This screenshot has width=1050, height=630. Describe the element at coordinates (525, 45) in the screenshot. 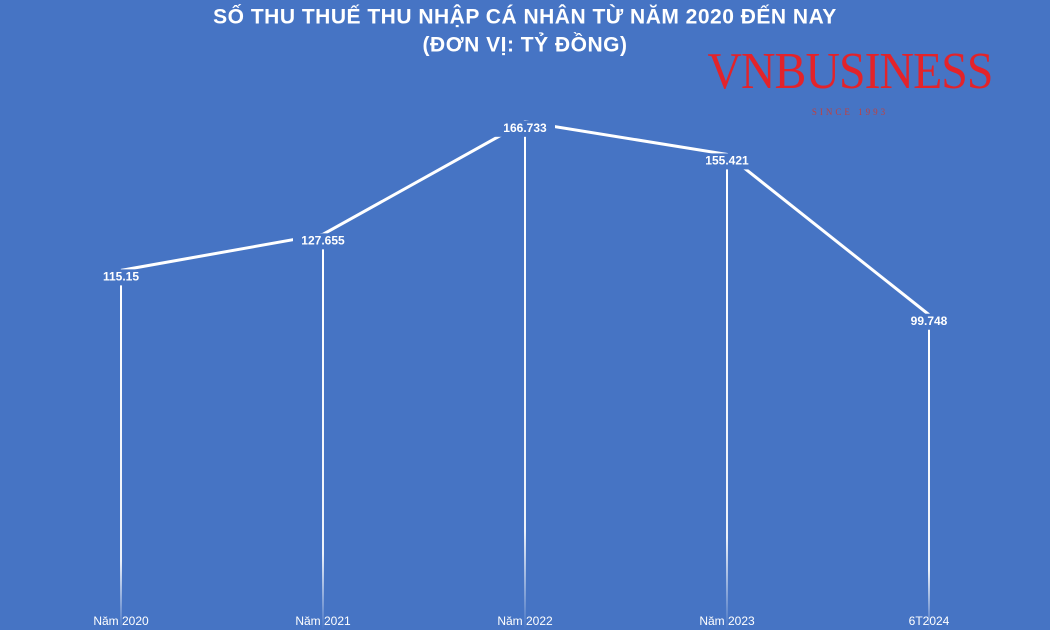

I see `chart-subtitle: (ĐƠN VỊ: TỶ ĐỒNG)` at that location.